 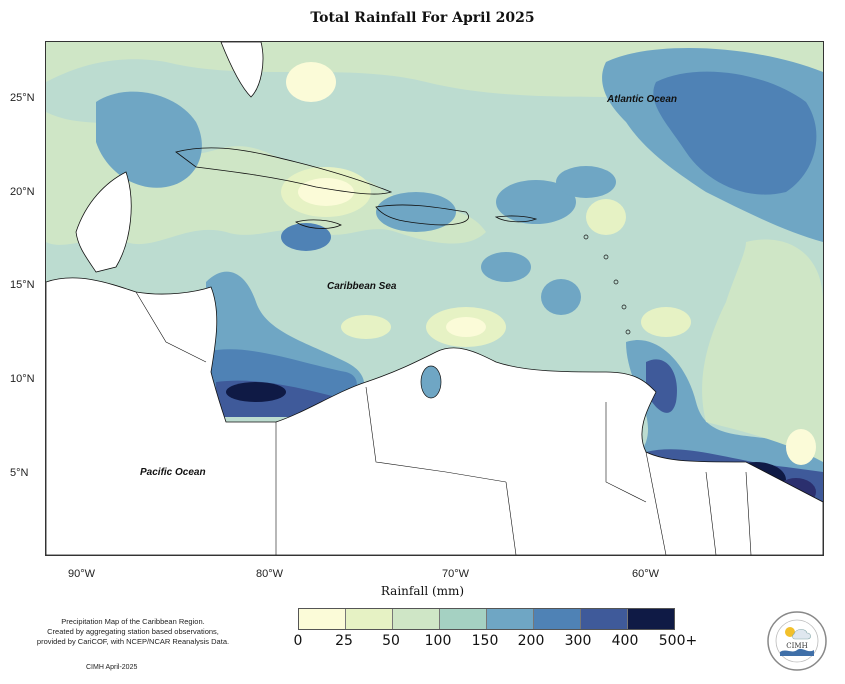 I want to click on legend-colorbar, so click(x=486, y=619).